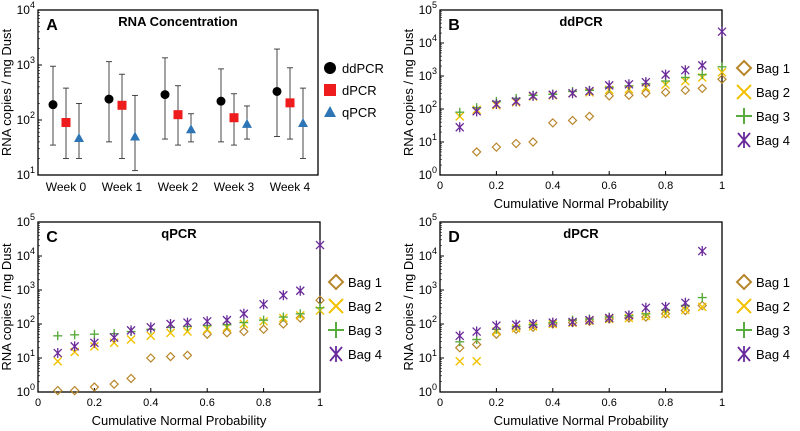  What do you see at coordinates (365, 306) in the screenshot?
I see `legend-label: Bag 2` at bounding box center [365, 306].